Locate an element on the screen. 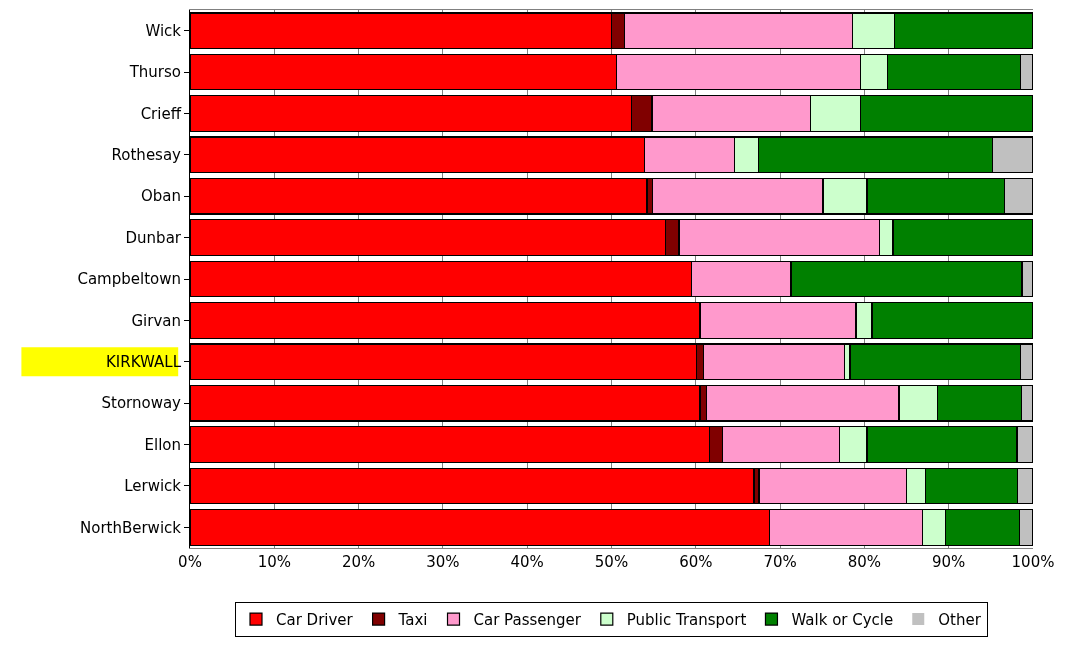 The width and height of the screenshot is (1083, 647). y-tick-label: Wick is located at coordinates (163, 30).